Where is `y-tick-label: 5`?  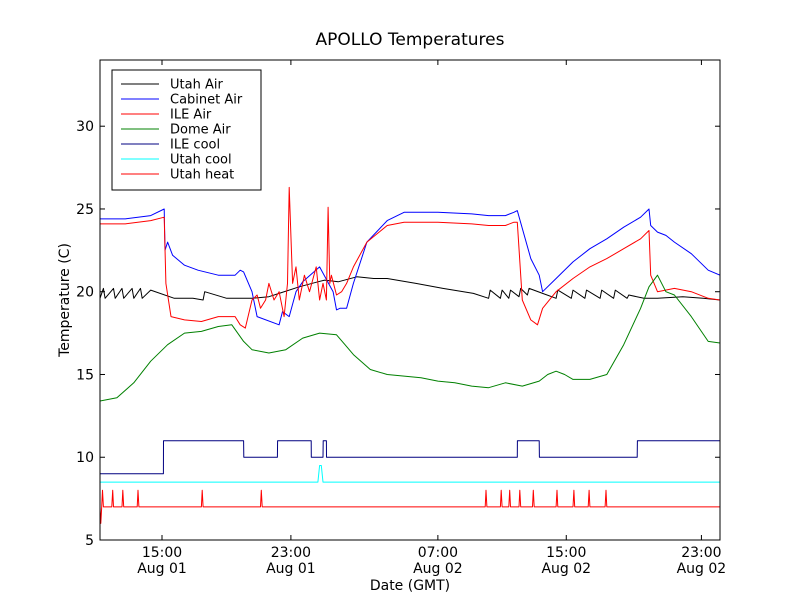 y-tick-label: 5 is located at coordinates (89, 541).